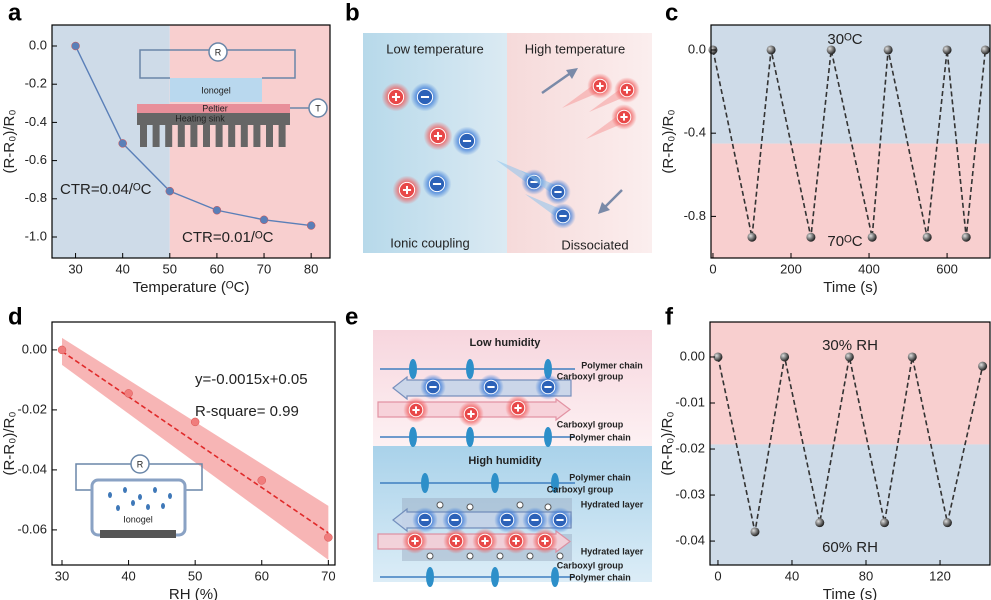 The width and height of the screenshot is (991, 600). Describe the element at coordinates (193, 593) in the screenshot. I see `x-axis-title: RH (%)` at that location.